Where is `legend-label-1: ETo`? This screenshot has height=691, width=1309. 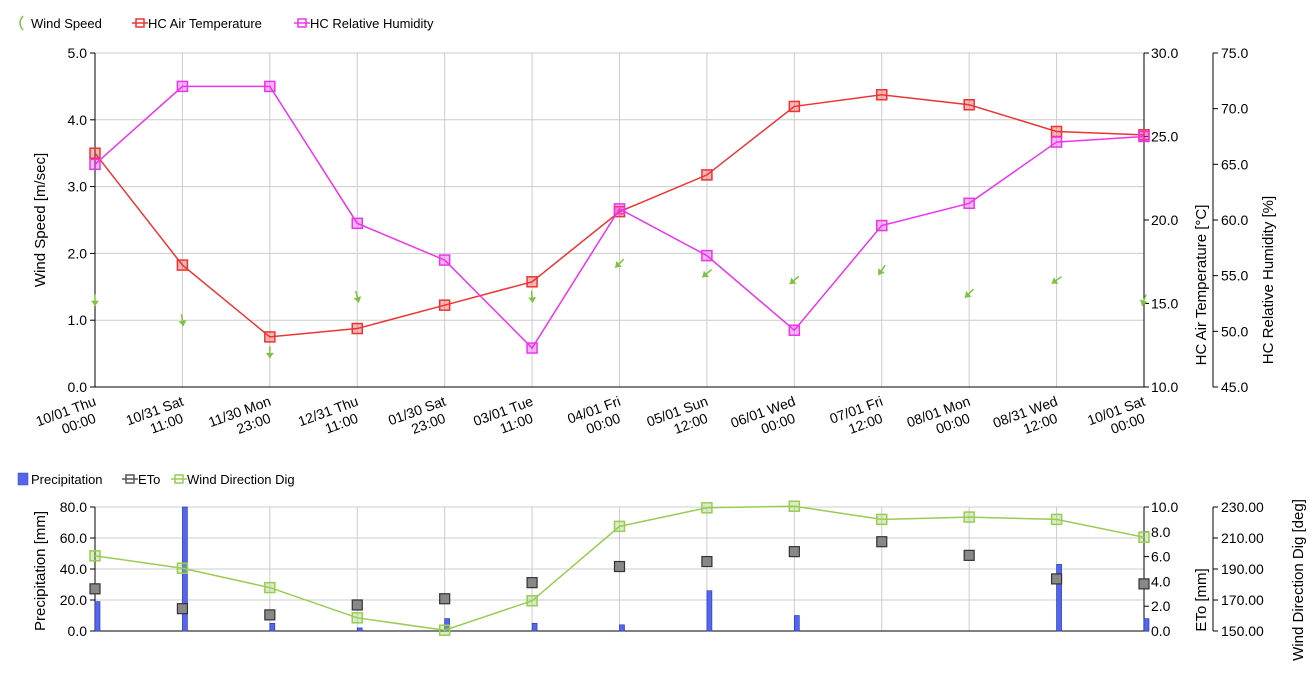
legend-label-1: ETo is located at coordinates (149, 479).